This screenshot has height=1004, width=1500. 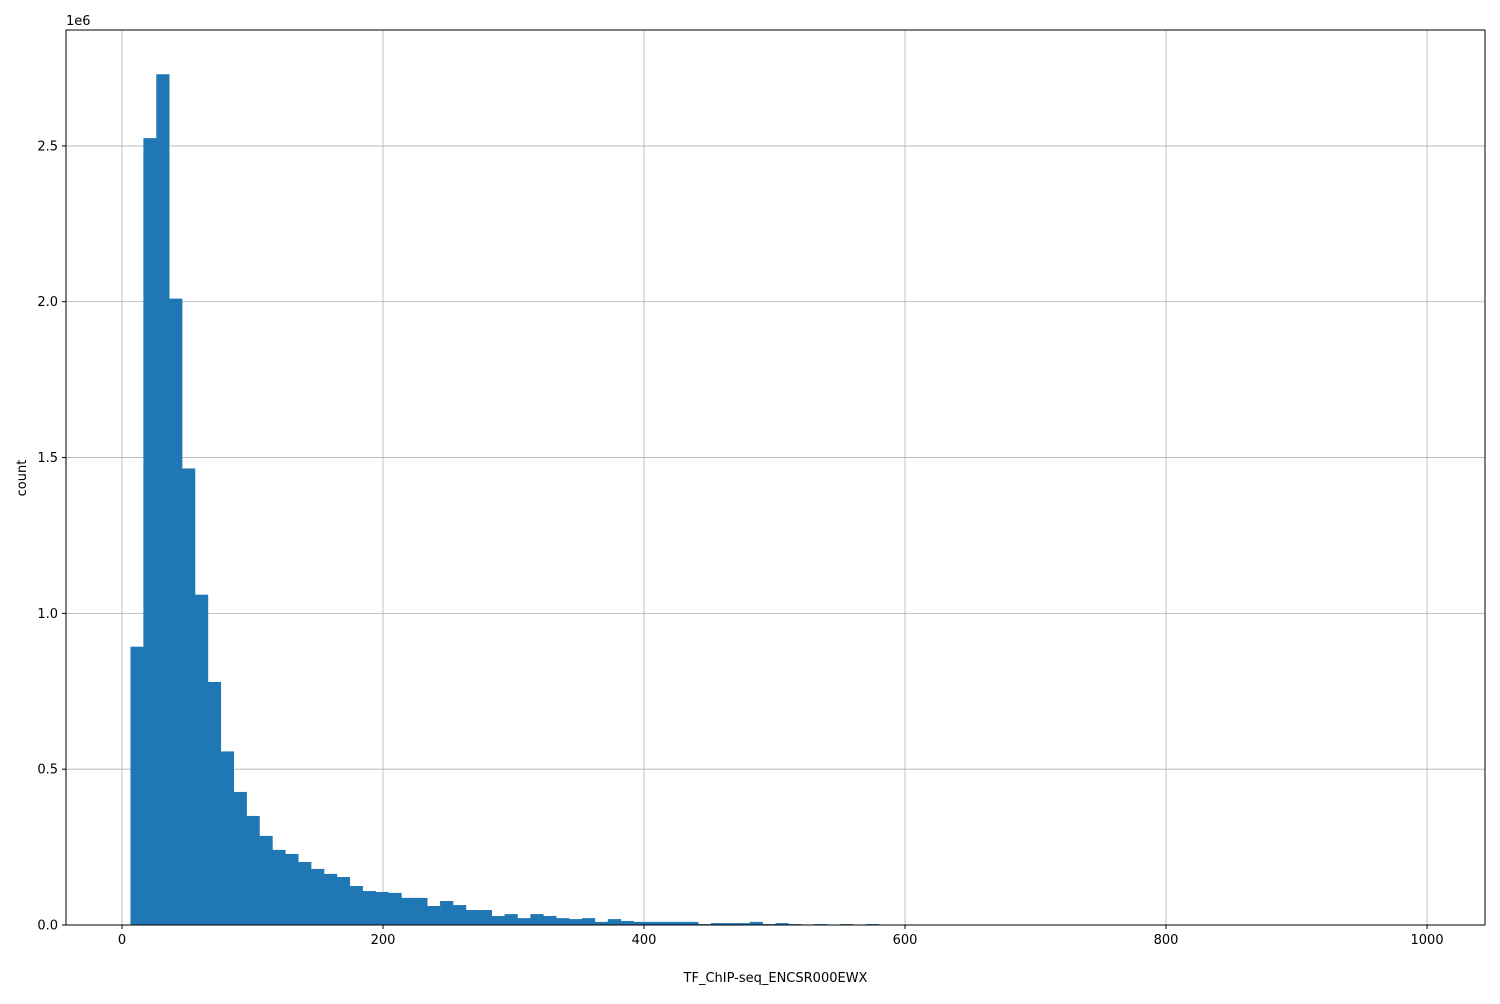 I want to click on y-tick-label: 2.5, so click(x=47, y=146).